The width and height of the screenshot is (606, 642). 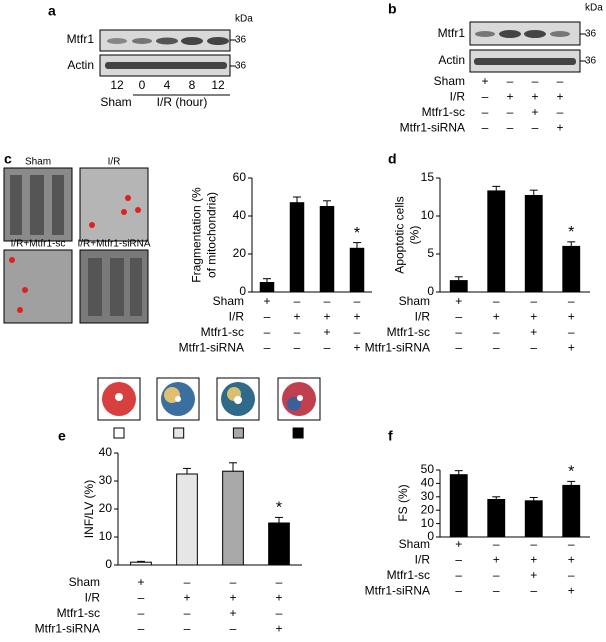 What do you see at coordinates (403, 502) in the screenshot?
I see `y-axis-label: FS (%)` at bounding box center [403, 502].